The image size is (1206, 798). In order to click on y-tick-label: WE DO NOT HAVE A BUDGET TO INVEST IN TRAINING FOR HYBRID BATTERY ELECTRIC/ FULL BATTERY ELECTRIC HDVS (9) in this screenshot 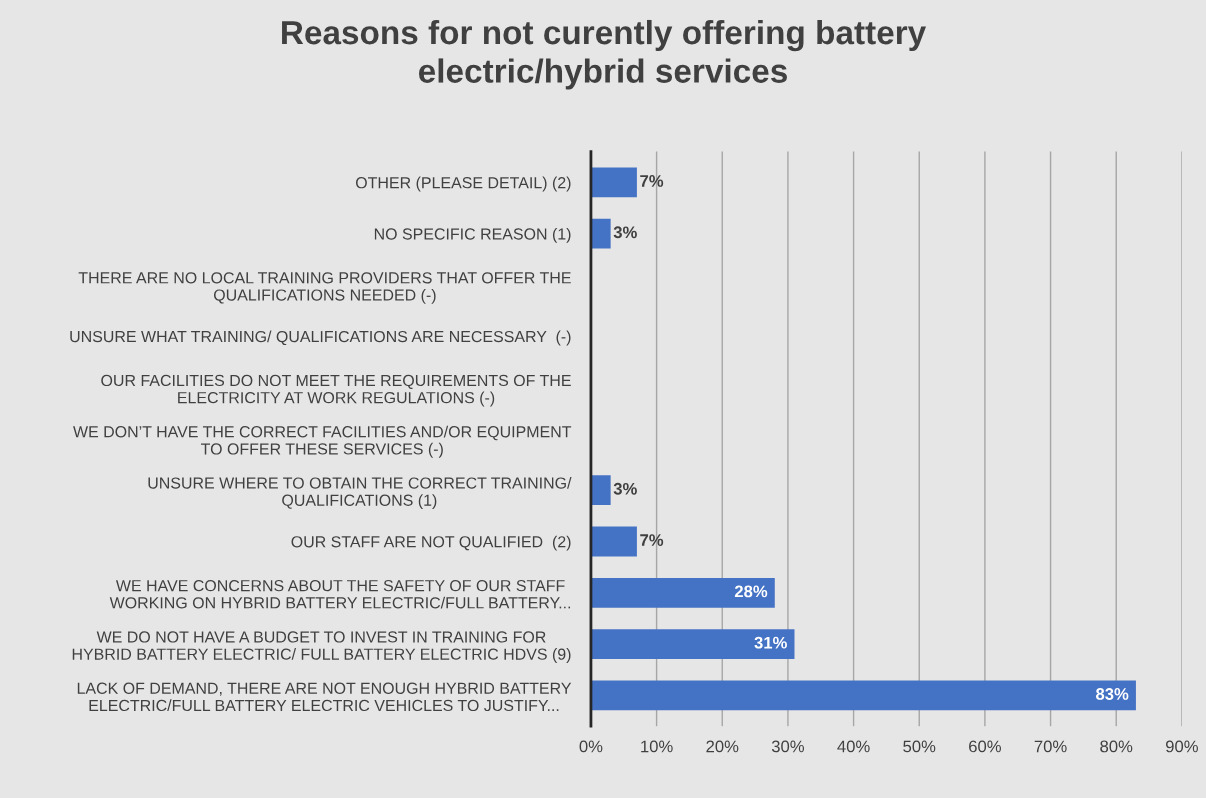, I will do `click(321, 647)`.